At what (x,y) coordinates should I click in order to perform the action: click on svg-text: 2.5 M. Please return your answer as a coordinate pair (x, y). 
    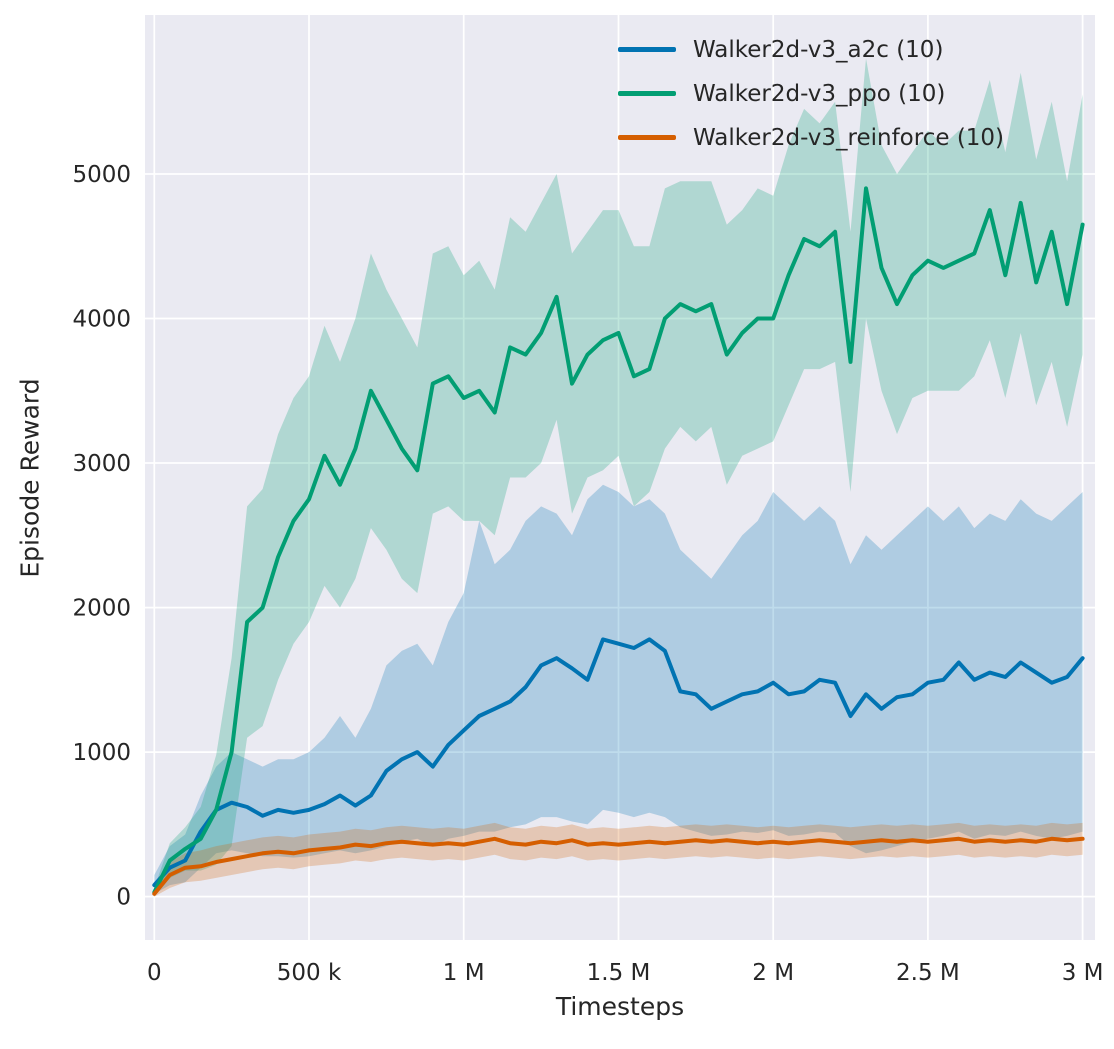
    Looking at the image, I should click on (928, 973).